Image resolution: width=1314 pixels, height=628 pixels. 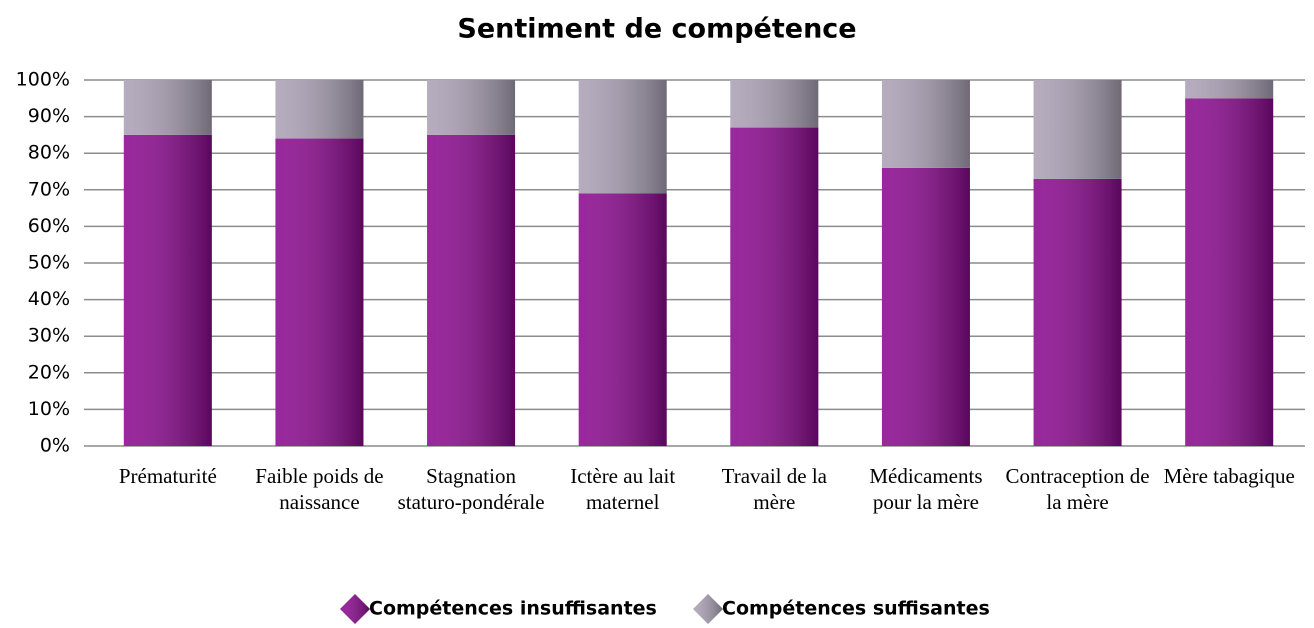 What do you see at coordinates (471, 489) in the screenshot?
I see `x-tick-label: Stagnation staturo-pondérale` at bounding box center [471, 489].